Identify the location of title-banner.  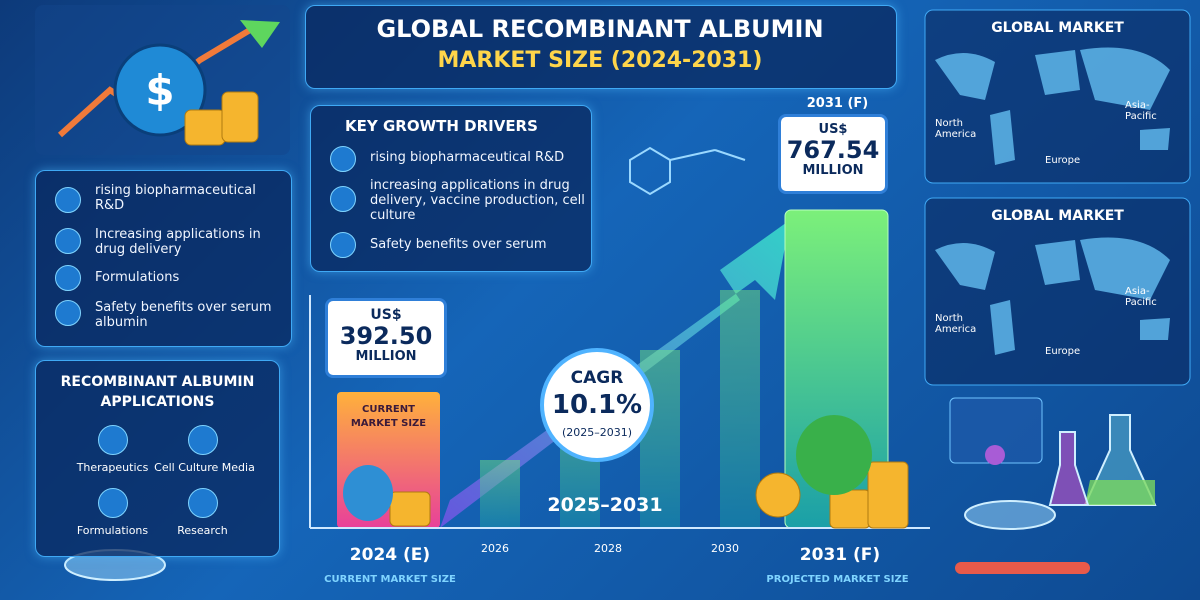
(601, 47).